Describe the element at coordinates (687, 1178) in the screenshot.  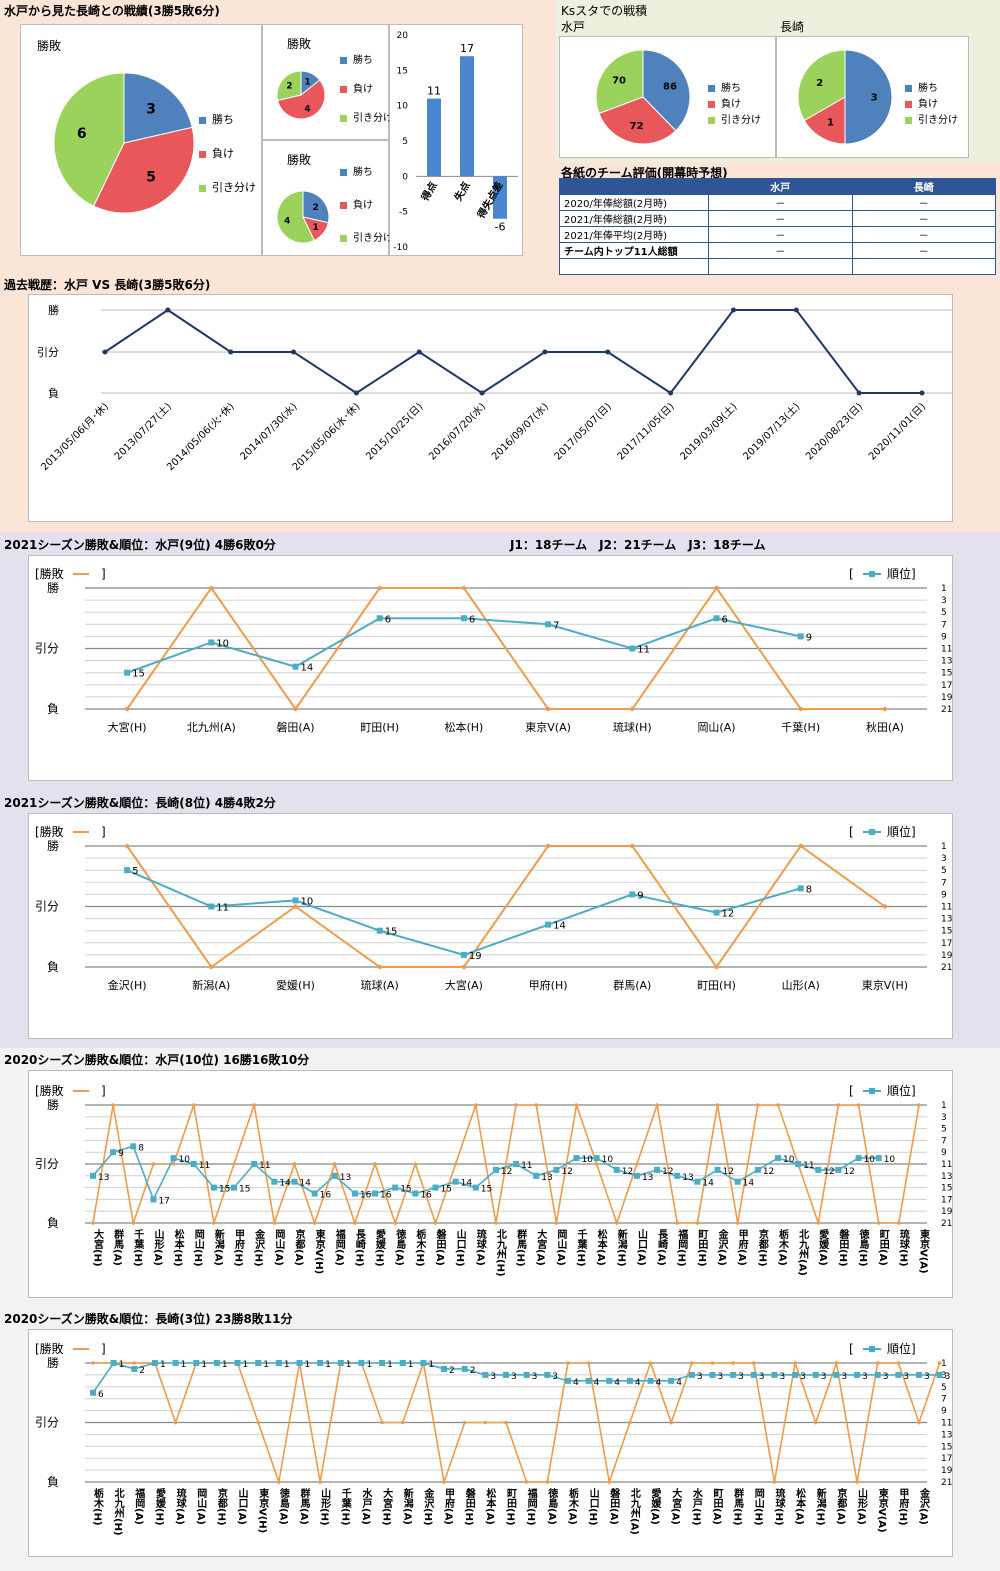
I see `rank-label: 13` at that location.